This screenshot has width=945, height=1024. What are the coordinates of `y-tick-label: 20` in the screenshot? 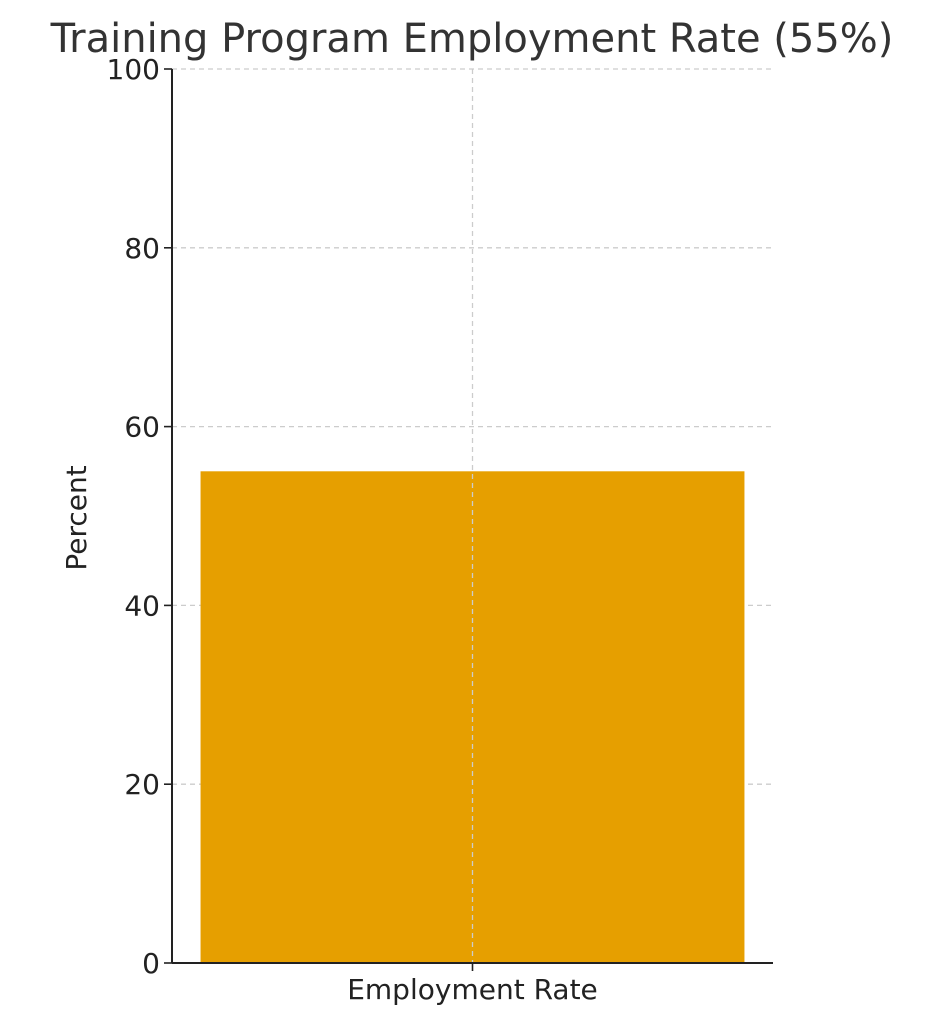 It's located at (142, 784).